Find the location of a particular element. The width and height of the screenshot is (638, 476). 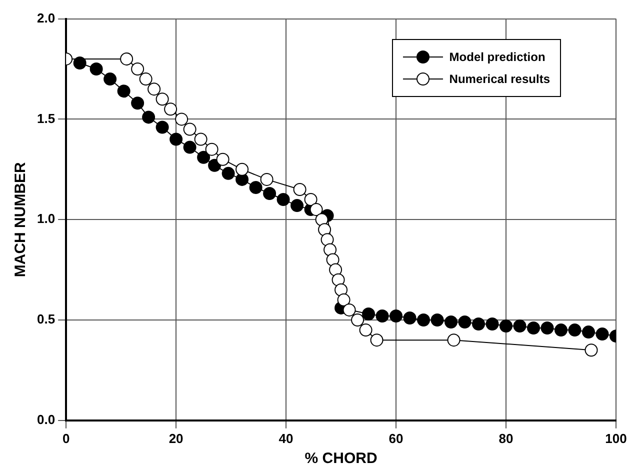

y-tick-label: 0.5 is located at coordinates (46, 319).